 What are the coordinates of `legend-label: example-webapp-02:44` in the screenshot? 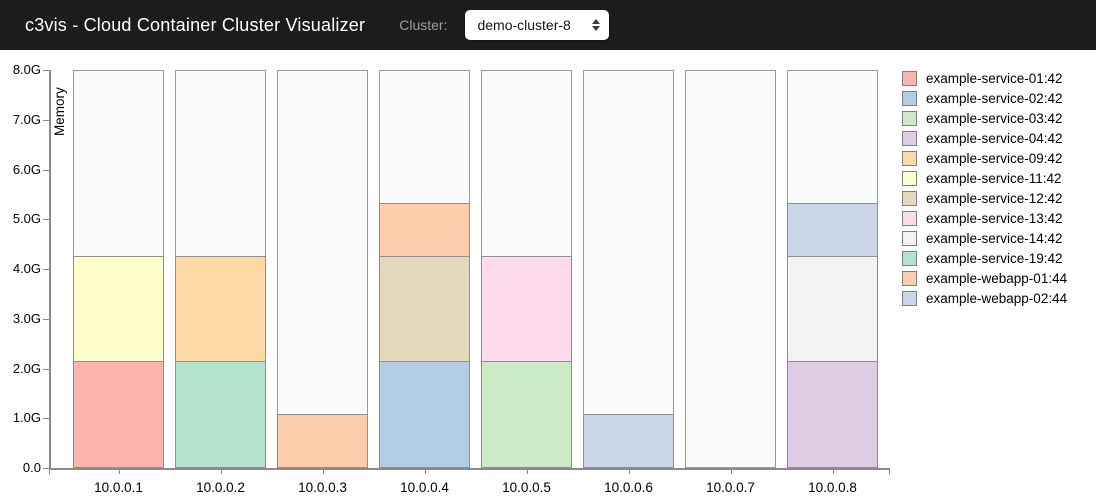 It's located at (997, 298).